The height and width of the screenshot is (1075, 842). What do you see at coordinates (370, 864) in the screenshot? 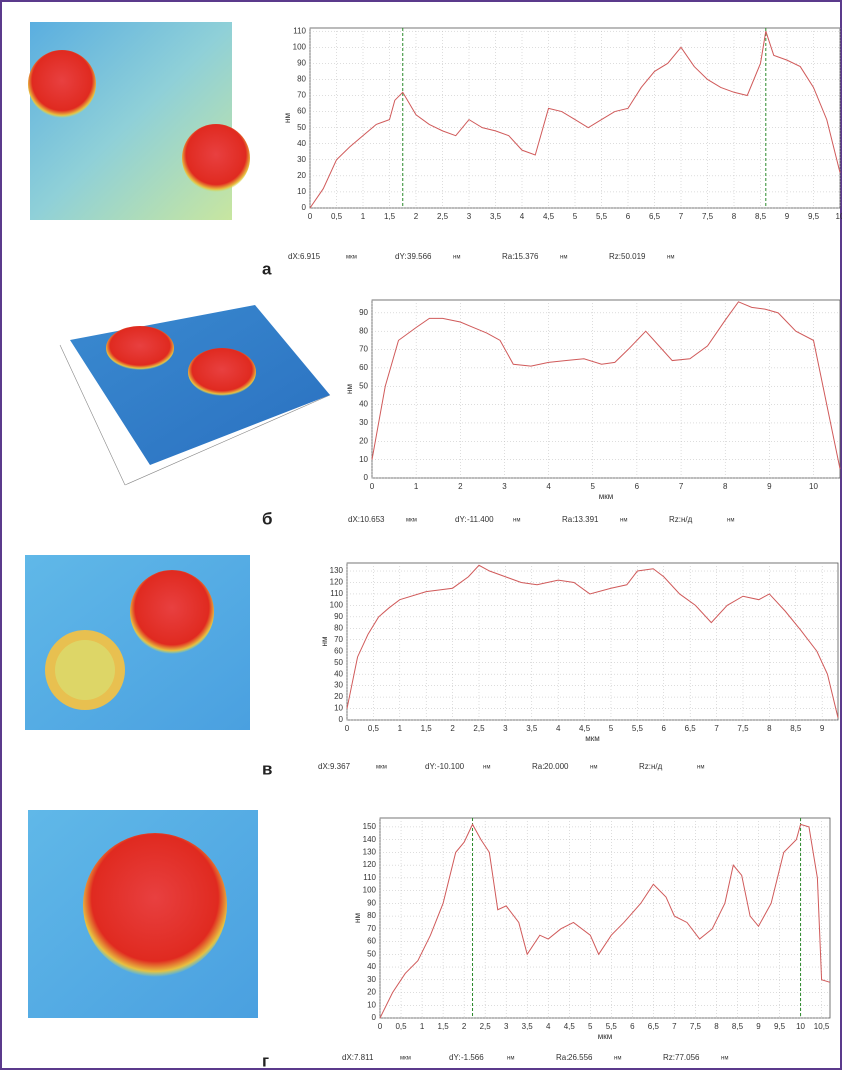
I see `y-tick-label: 120` at bounding box center [370, 864].